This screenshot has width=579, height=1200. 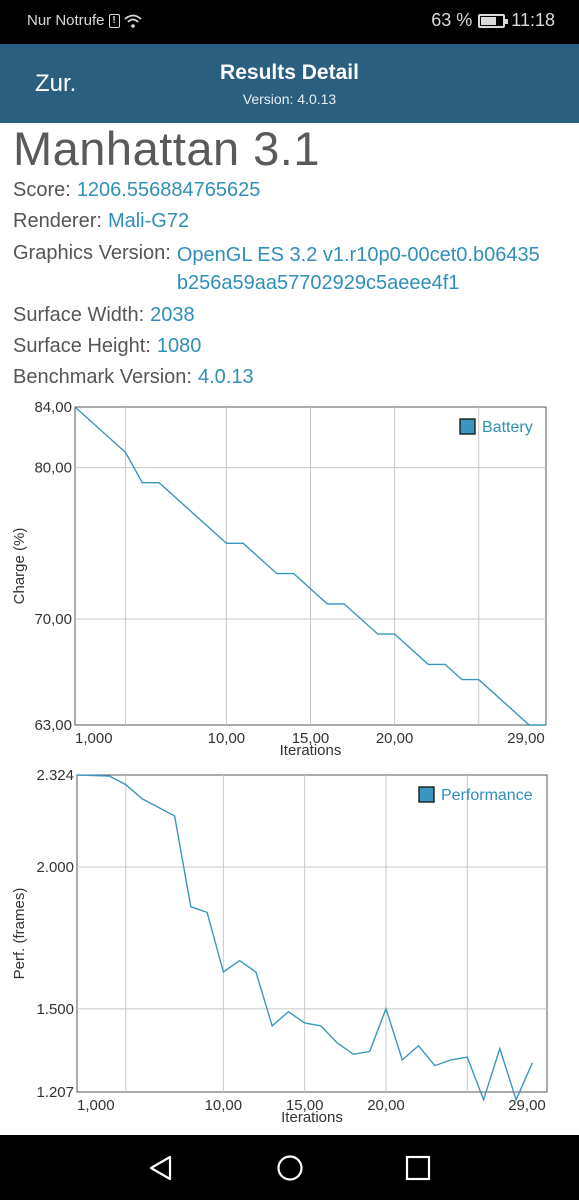 I want to click on surface-height-value: 1080, so click(x=179, y=346).